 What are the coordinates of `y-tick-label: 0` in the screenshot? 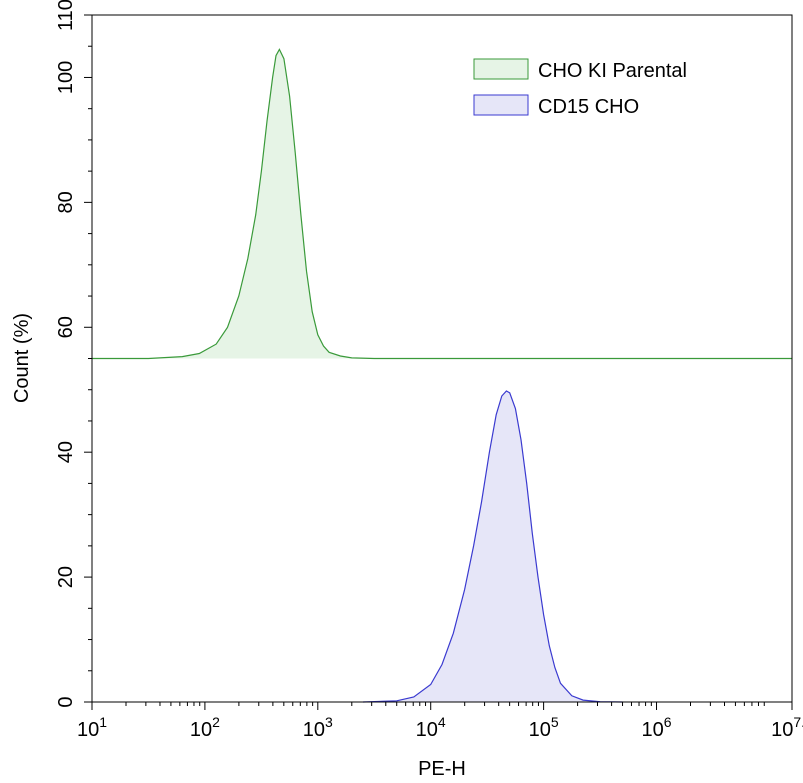 It's located at (66, 701).